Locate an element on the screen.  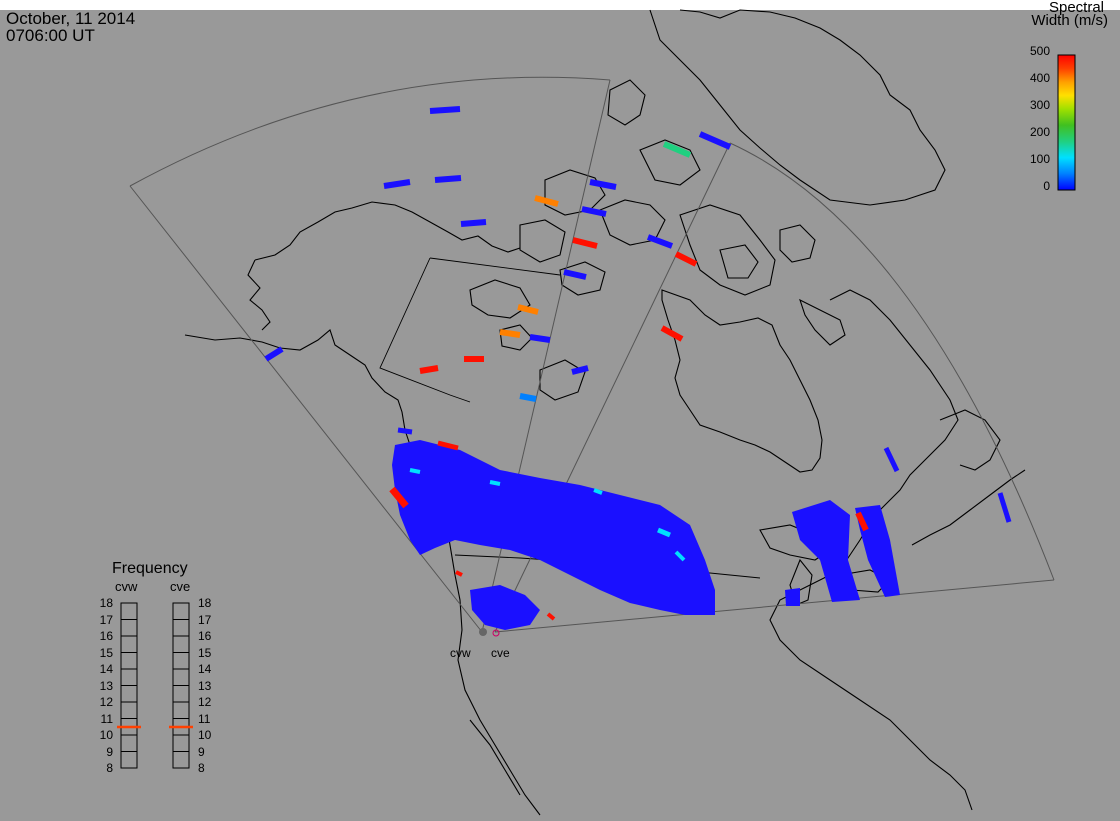
radar-site-label-cvw: cvw is located at coordinates (460, 653).